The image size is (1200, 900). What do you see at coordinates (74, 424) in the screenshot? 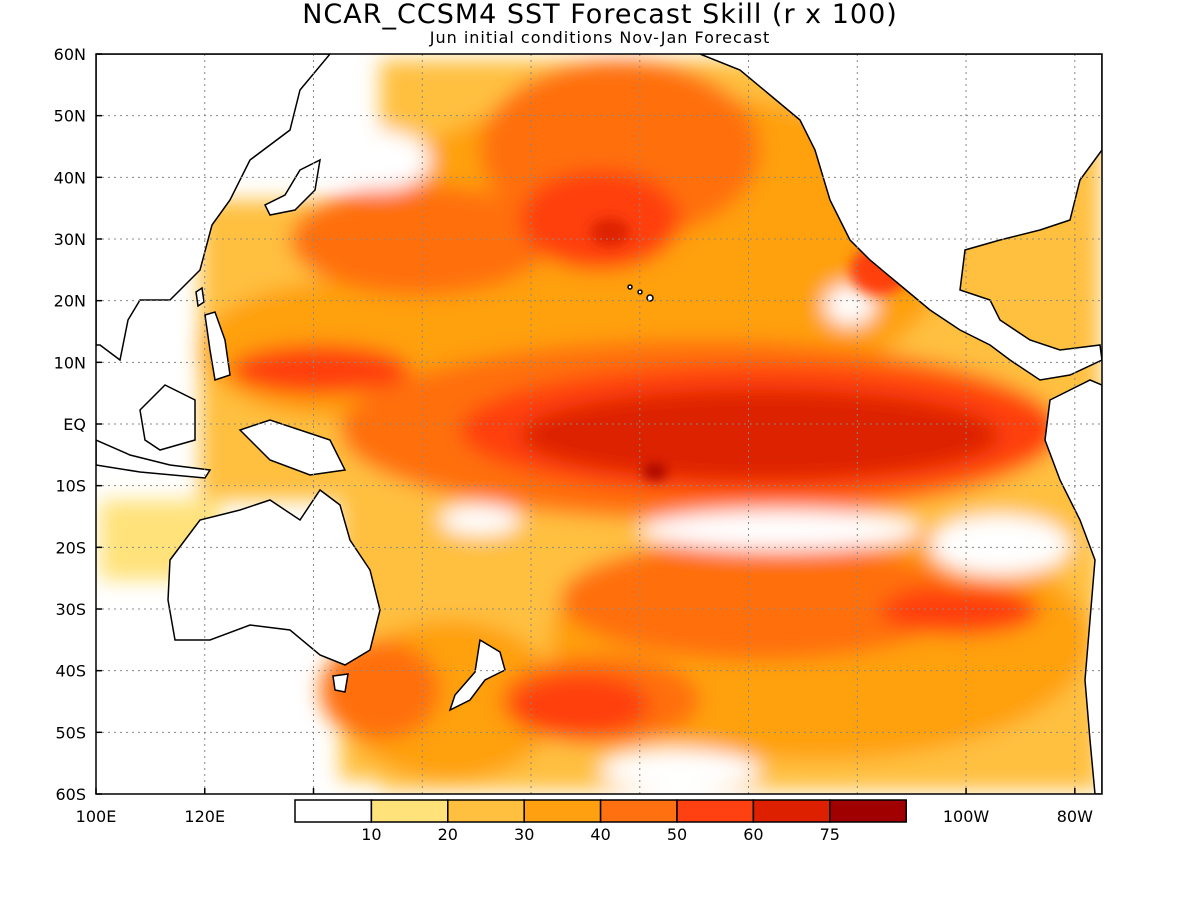
I see `y-tick-label: EQ` at bounding box center [74, 424].